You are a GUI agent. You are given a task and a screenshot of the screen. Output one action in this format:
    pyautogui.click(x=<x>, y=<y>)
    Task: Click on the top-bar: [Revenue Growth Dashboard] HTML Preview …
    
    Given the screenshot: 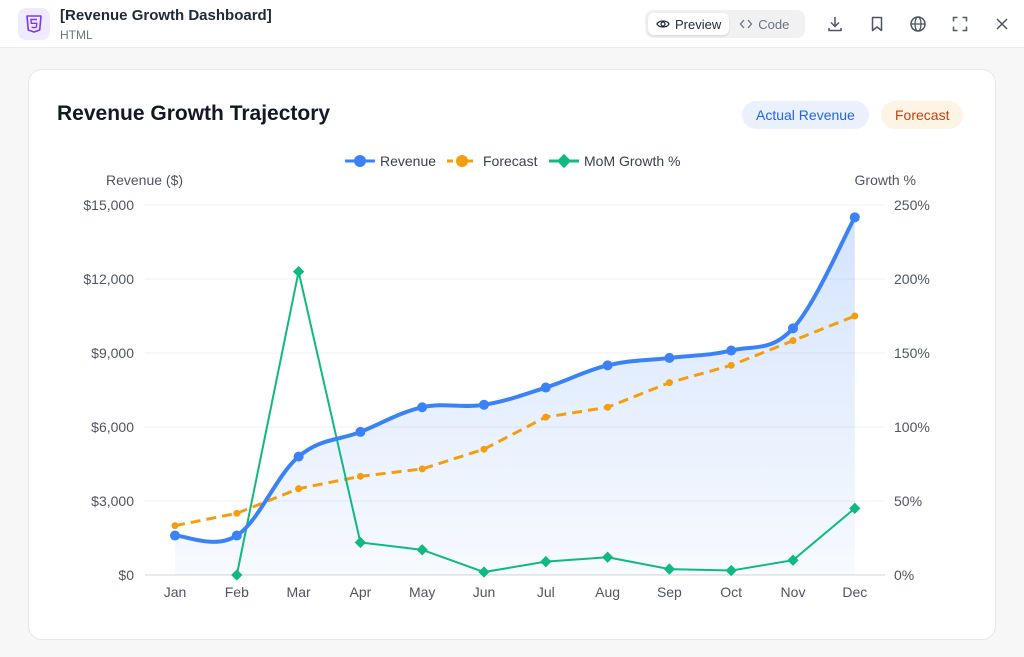 What is the action you would take?
    pyautogui.click(x=512, y=24)
    